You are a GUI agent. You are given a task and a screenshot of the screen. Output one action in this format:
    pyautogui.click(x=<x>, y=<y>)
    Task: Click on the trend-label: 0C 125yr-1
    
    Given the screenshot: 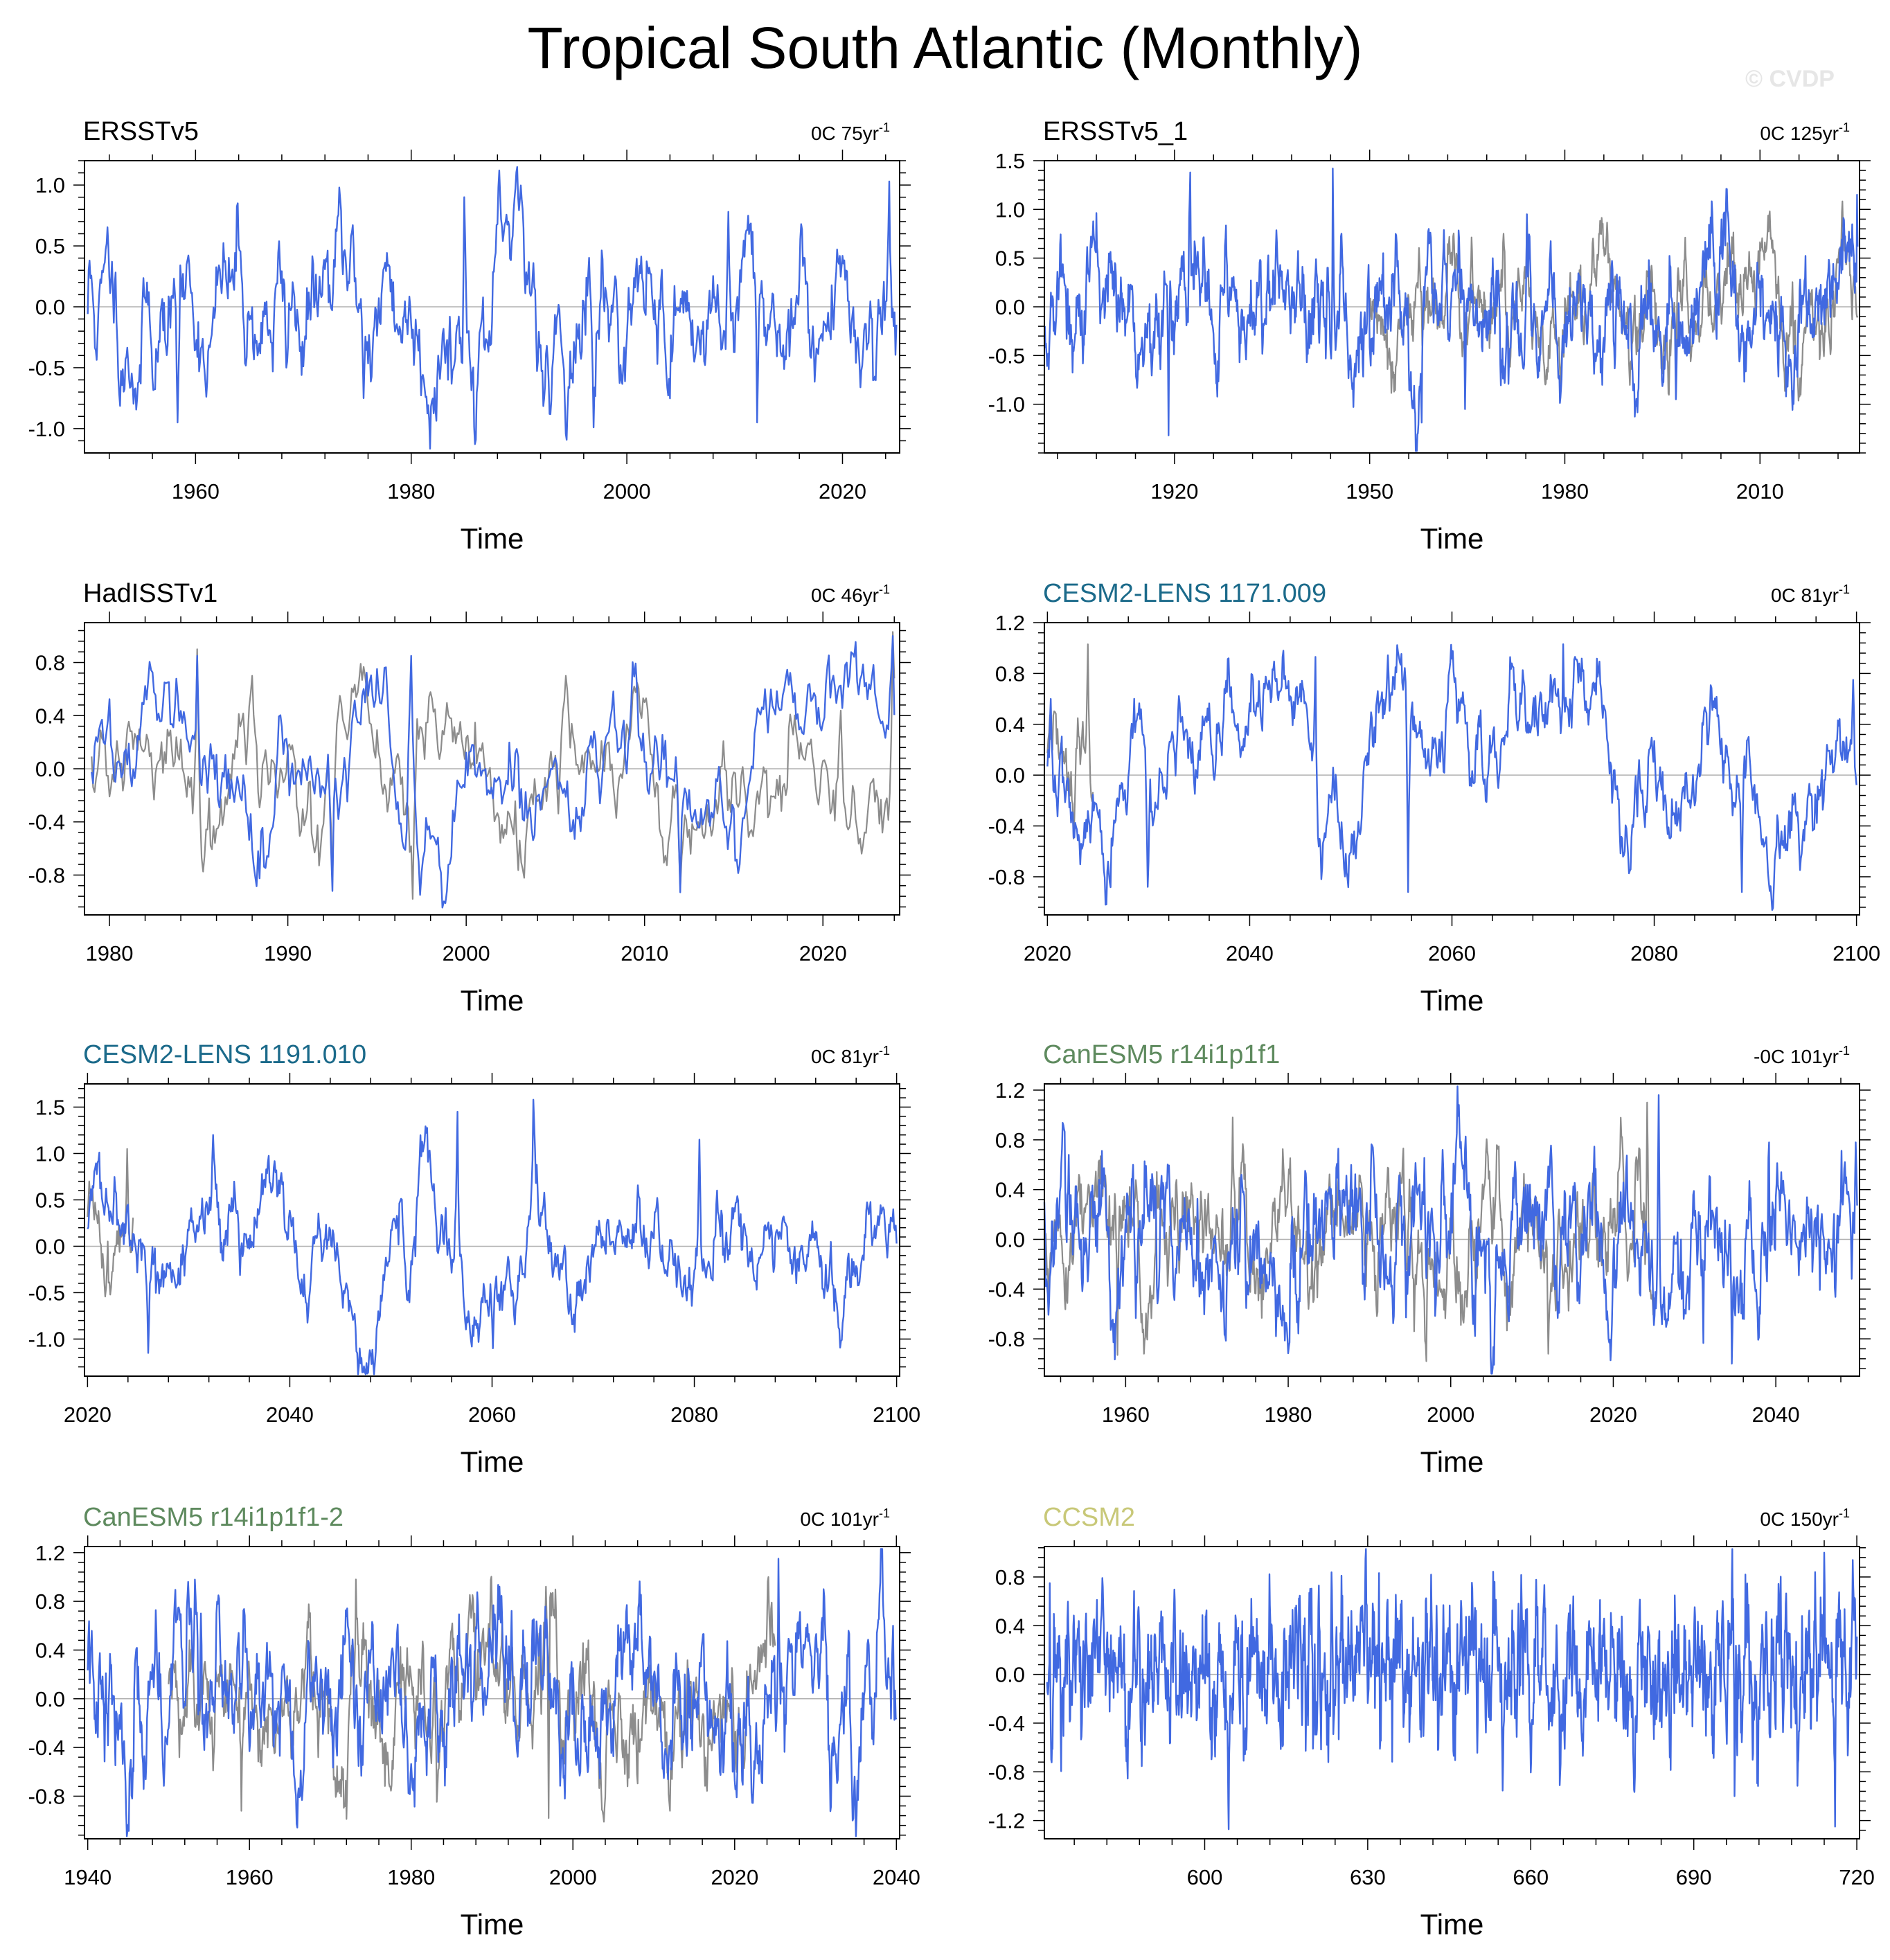 What is the action you would take?
    pyautogui.click(x=1805, y=133)
    